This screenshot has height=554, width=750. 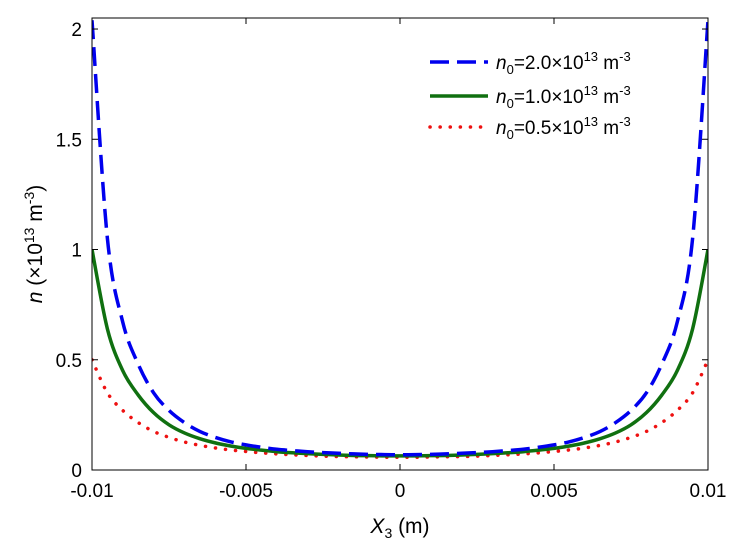 What do you see at coordinates (69, 140) in the screenshot?
I see `y-tick-label: 1.5` at bounding box center [69, 140].